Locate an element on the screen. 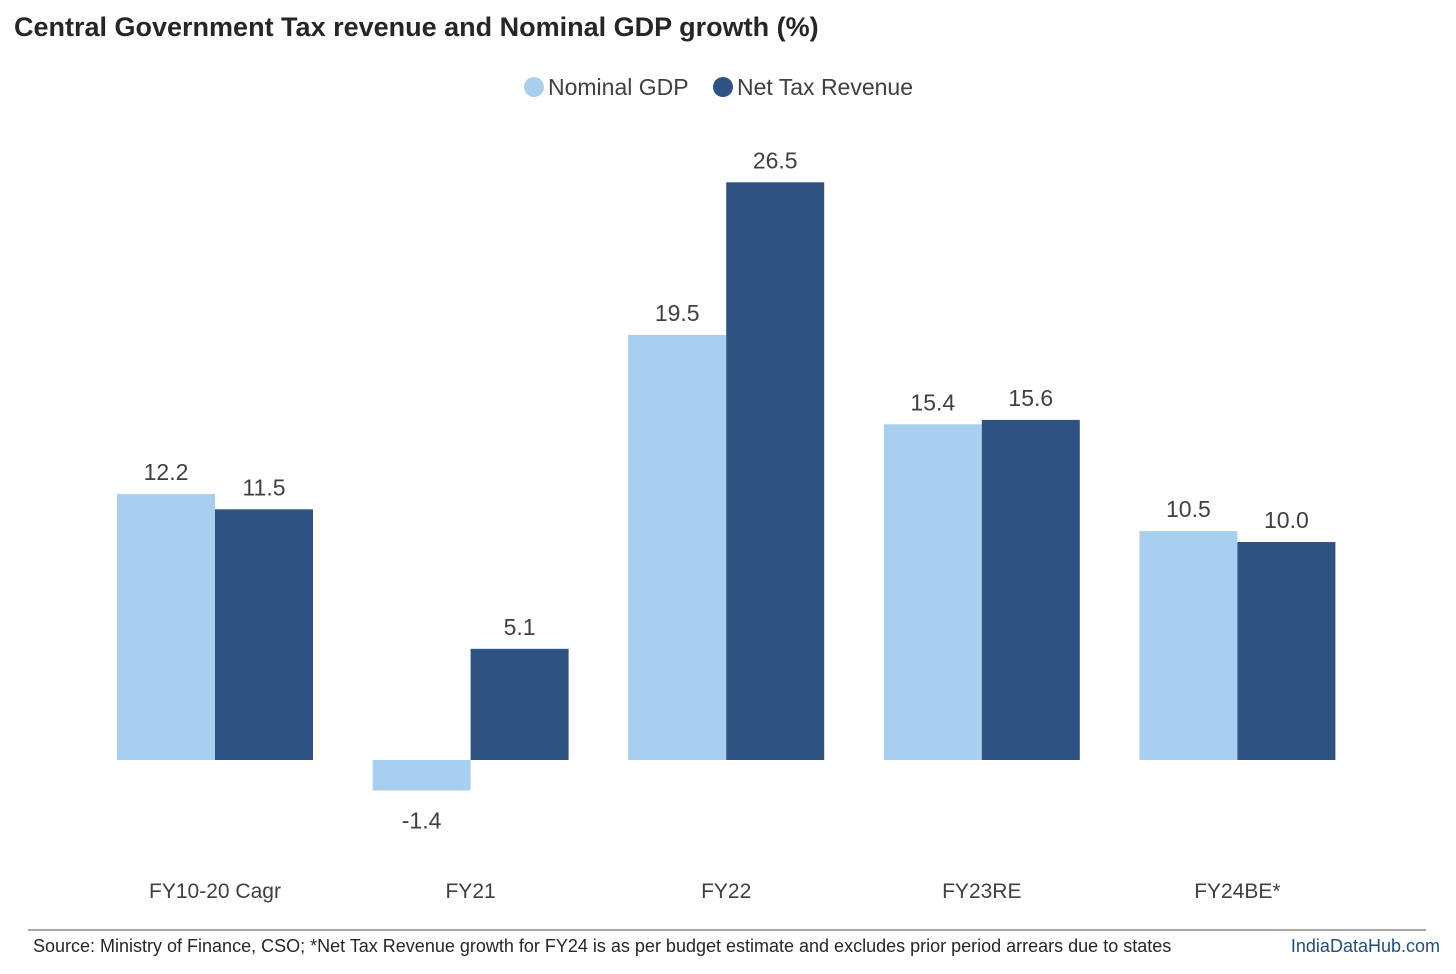 This screenshot has height=974, width=1456. bar-nominal-gdp-fy24be is located at coordinates (1188, 645).